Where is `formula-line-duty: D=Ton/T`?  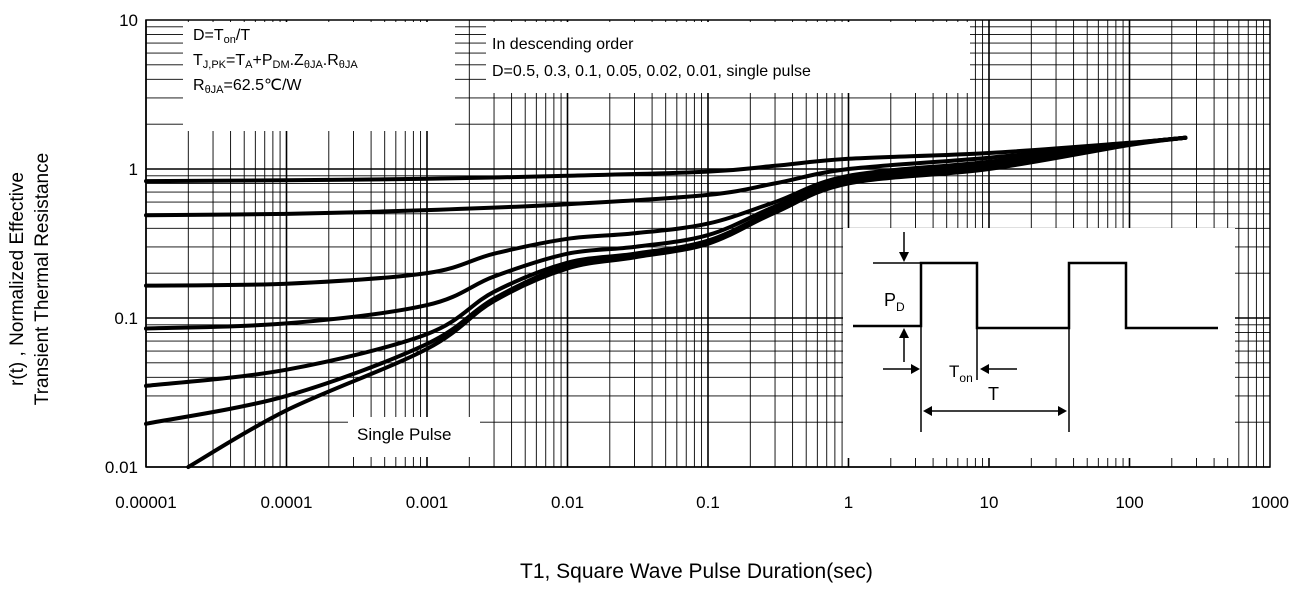
formula-line-duty: D=Ton/T is located at coordinates (222, 36).